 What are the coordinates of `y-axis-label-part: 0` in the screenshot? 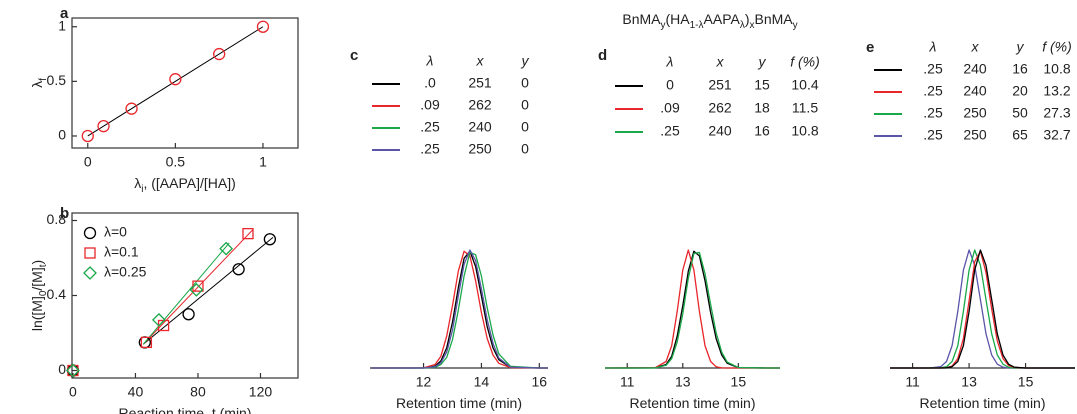 It's located at (43, 293).